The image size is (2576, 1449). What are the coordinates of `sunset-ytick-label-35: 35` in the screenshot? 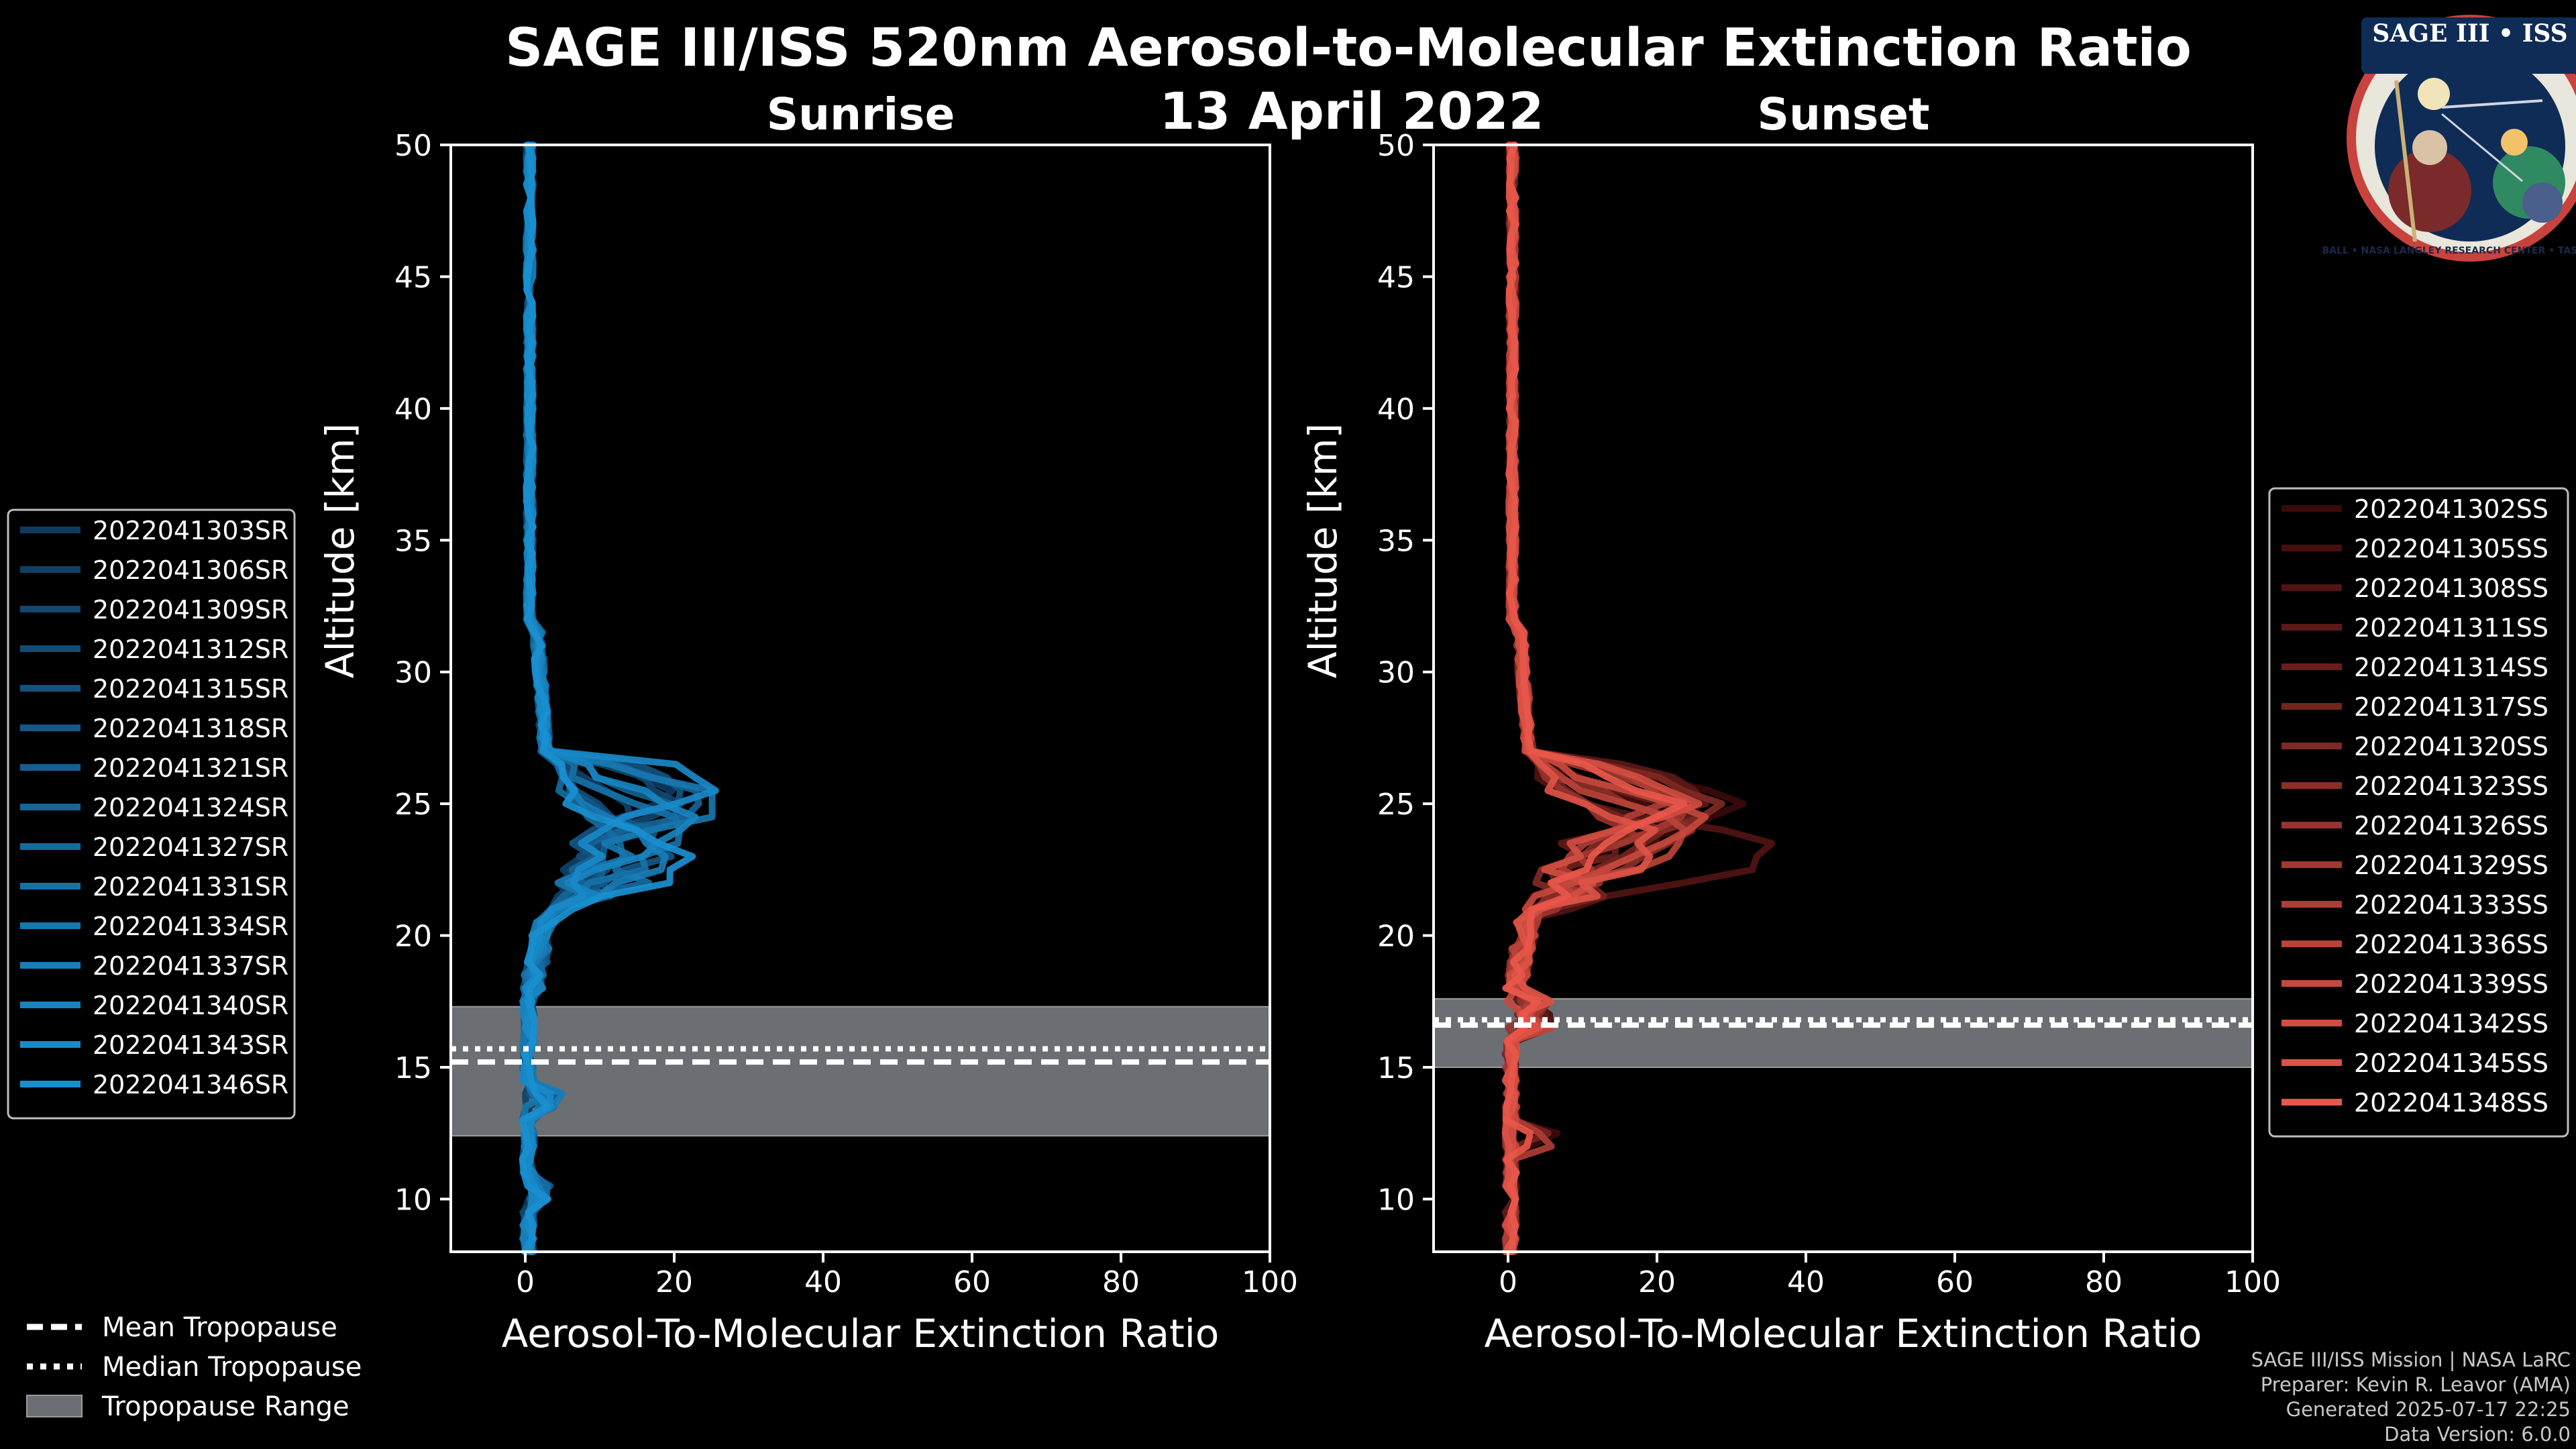 It's located at (1396, 541).